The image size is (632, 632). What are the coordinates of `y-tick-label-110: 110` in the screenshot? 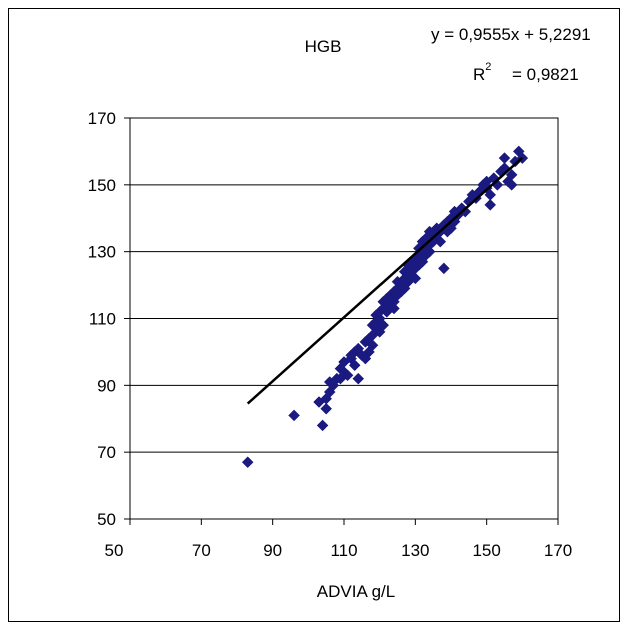 It's located at (102, 319).